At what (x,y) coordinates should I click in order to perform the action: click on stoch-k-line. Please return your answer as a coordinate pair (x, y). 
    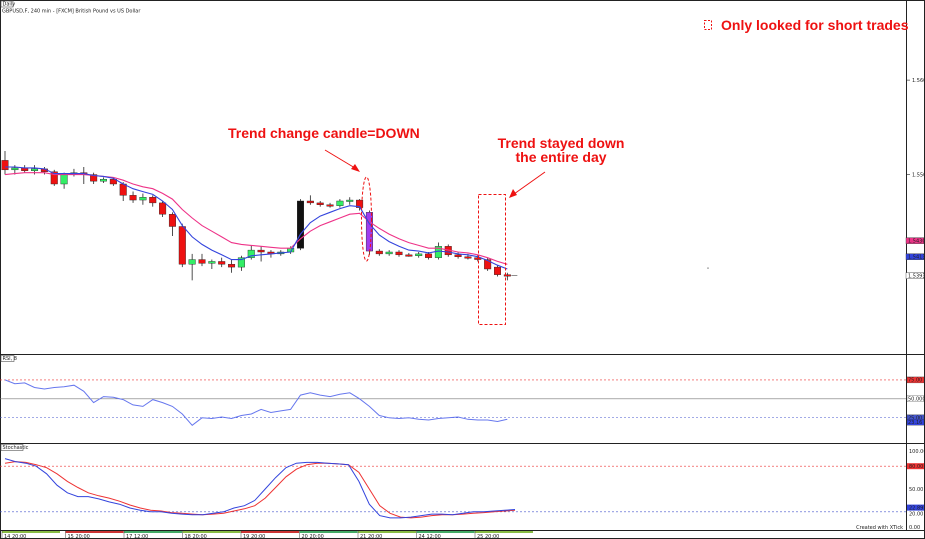
    Looking at the image, I should click on (260, 488).